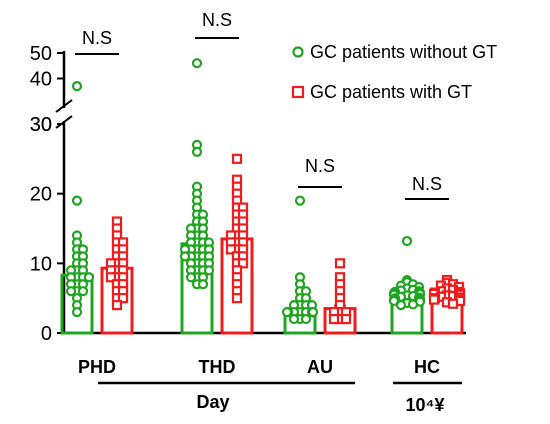  Describe the element at coordinates (427, 367) in the screenshot. I see `category-label: HC` at that location.